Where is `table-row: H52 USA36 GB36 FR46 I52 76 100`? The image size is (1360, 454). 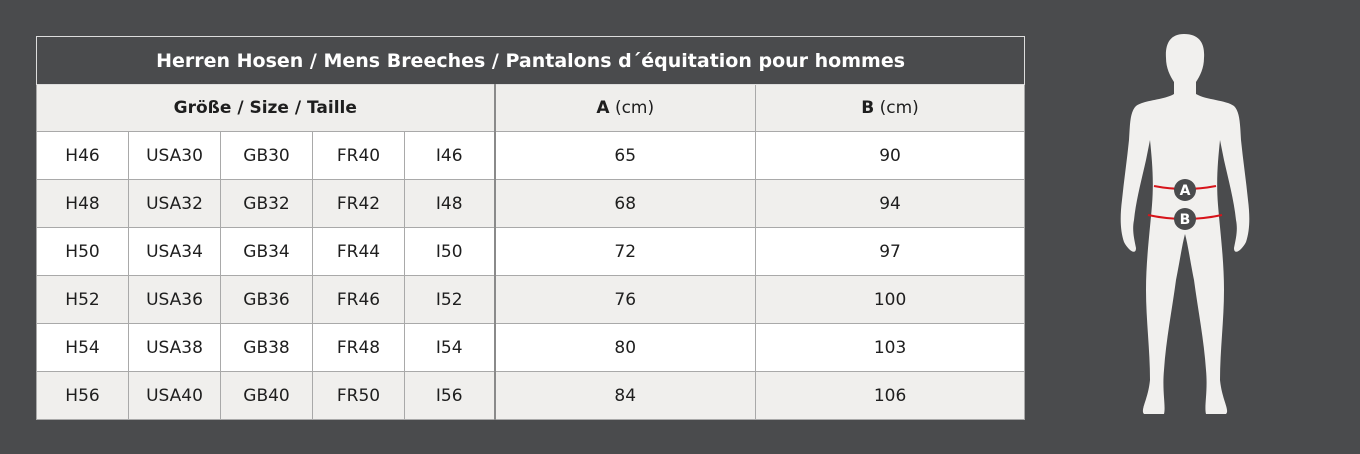 table-row: H52 USA36 GB36 FR46 I52 76 100 is located at coordinates (531, 299).